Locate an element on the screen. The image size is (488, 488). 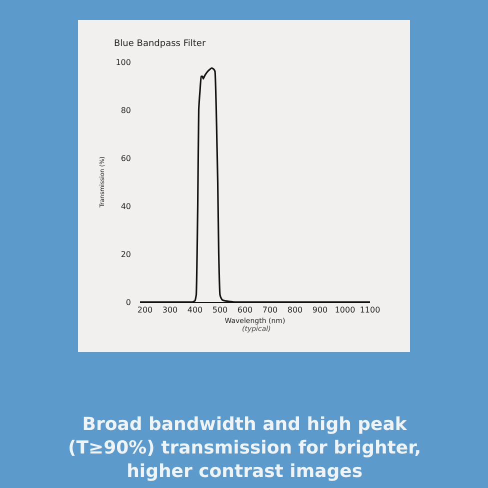
x-tick-label: 400 is located at coordinates (195, 310).